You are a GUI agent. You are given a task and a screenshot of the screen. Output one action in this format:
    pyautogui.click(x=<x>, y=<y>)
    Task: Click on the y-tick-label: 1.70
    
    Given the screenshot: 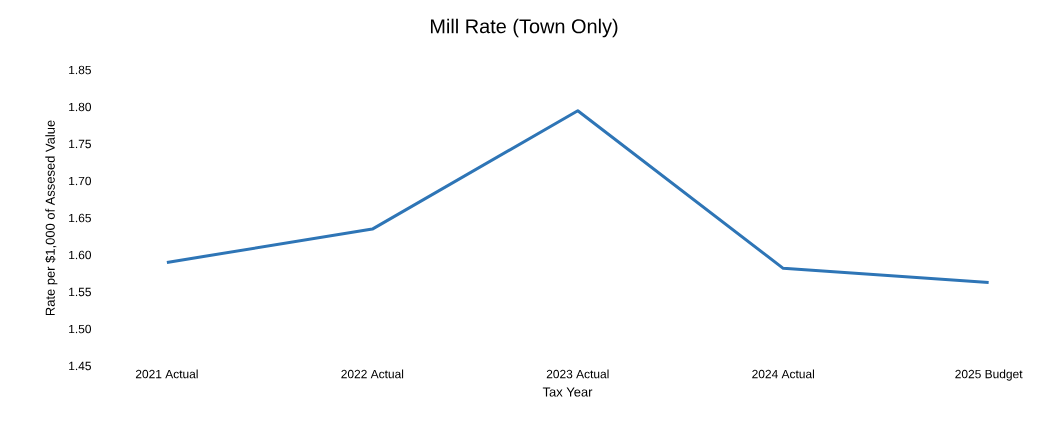 What is the action you would take?
    pyautogui.click(x=80, y=181)
    